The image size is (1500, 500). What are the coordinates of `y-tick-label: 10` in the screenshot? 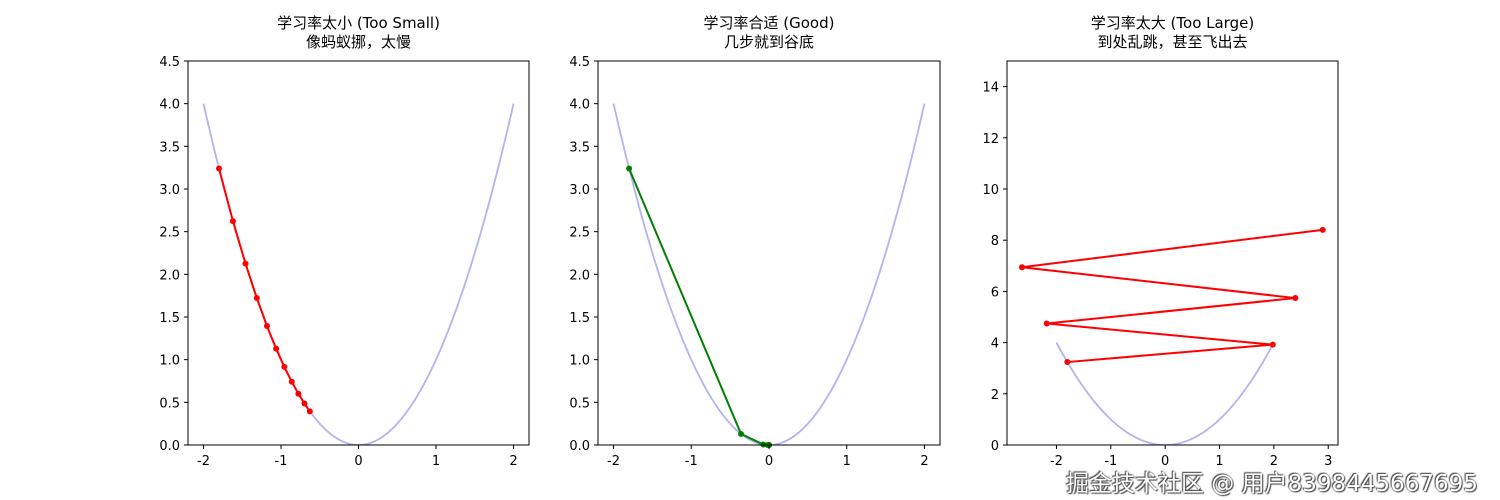 It's located at (990, 190).